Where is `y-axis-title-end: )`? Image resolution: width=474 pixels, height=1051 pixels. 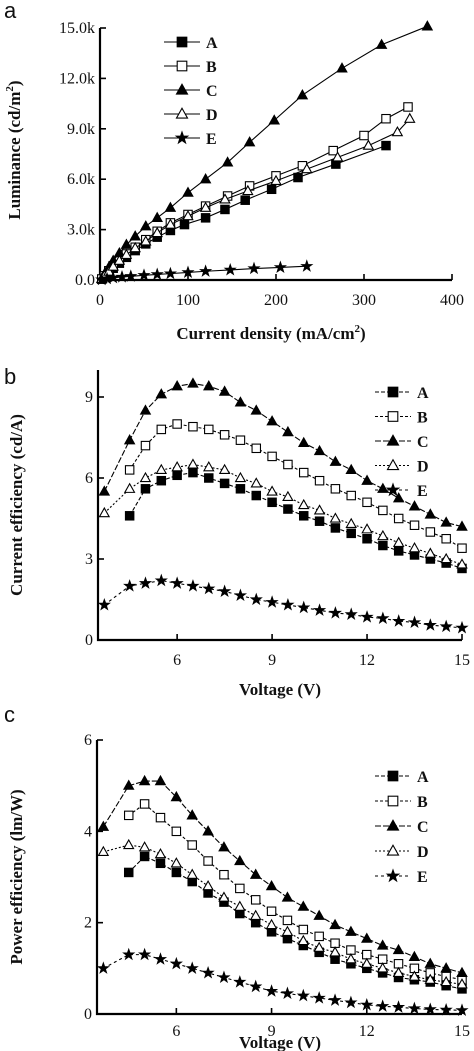
y-axis-title-end: ) is located at coordinates (14, 83).